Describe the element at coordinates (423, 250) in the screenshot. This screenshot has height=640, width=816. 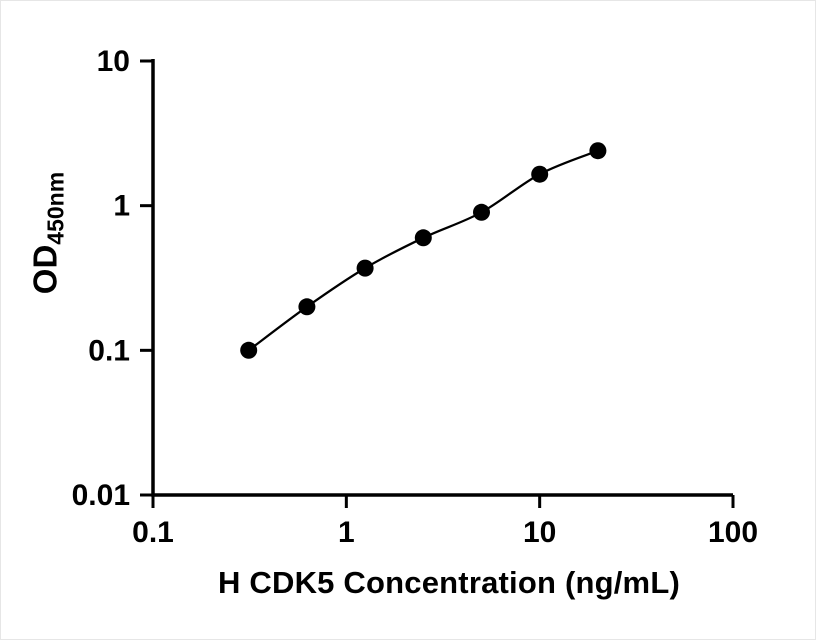
I see `fit-curve` at that location.